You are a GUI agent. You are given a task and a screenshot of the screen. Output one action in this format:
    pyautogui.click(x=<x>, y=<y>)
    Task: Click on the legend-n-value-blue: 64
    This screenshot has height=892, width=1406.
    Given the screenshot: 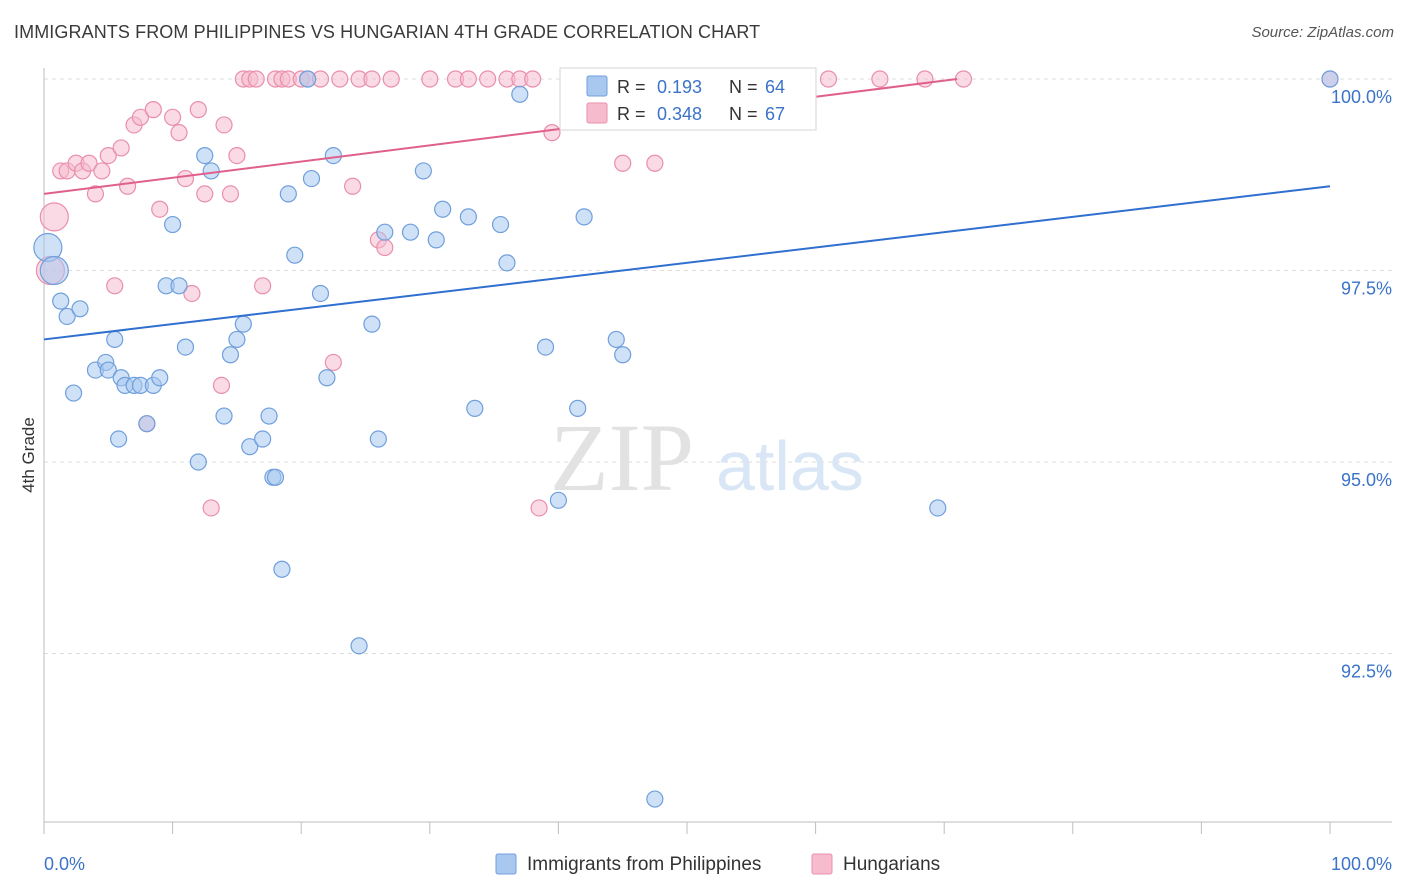 What is the action you would take?
    pyautogui.click(x=775, y=87)
    